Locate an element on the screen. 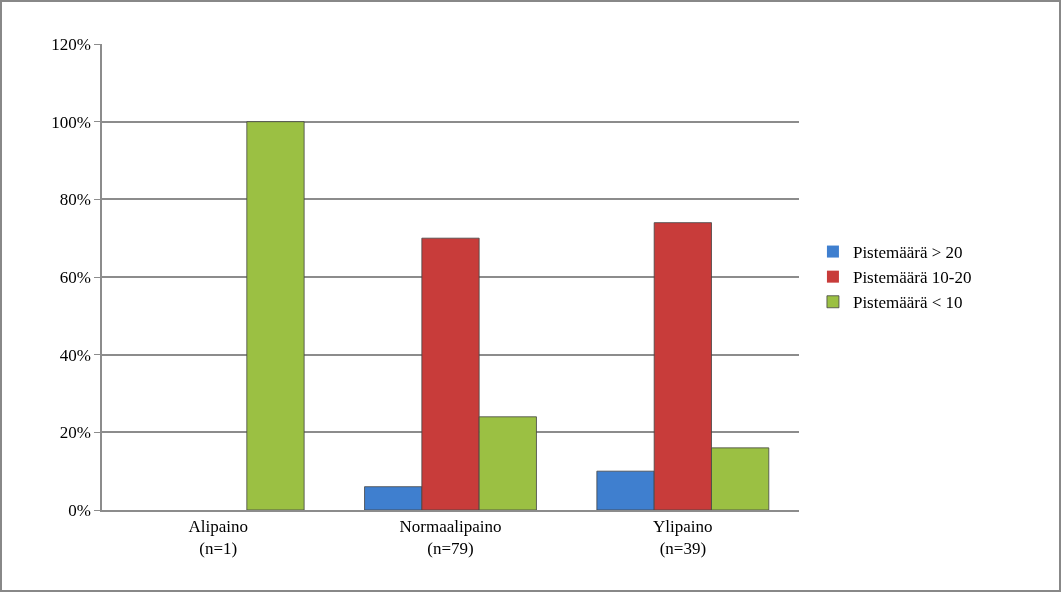 Image resolution: width=1061 pixels, height=592 pixels. y-tick-label: 120% is located at coordinates (71, 44).